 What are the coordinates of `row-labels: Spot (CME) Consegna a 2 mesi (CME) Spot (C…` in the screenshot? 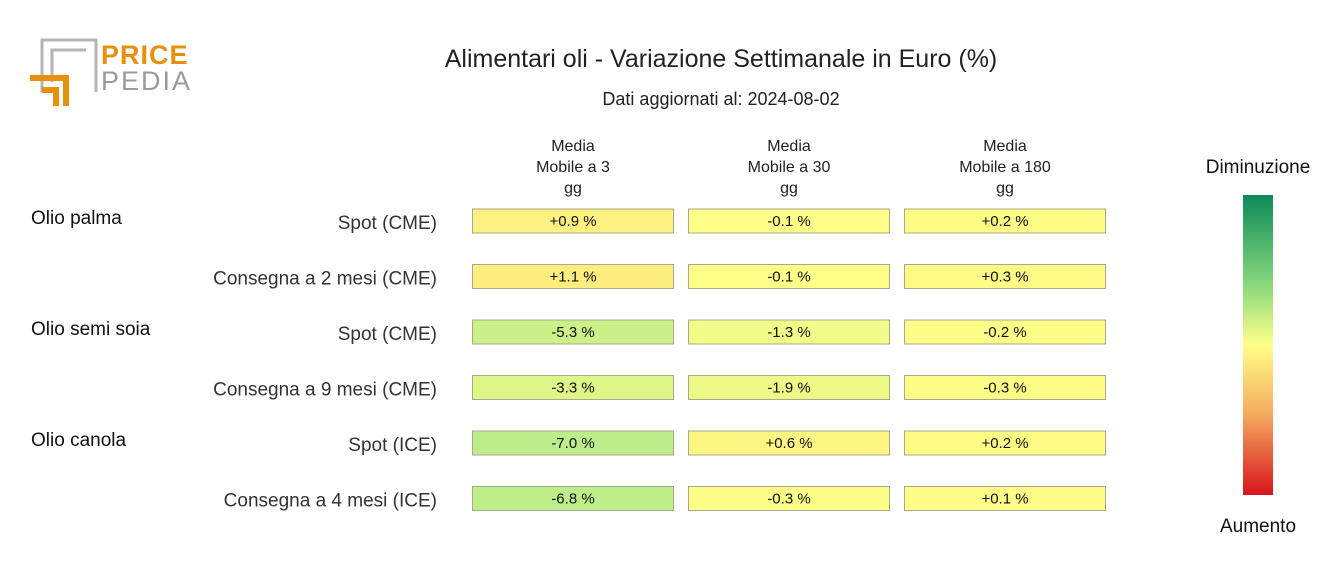 It's located at (325, 362).